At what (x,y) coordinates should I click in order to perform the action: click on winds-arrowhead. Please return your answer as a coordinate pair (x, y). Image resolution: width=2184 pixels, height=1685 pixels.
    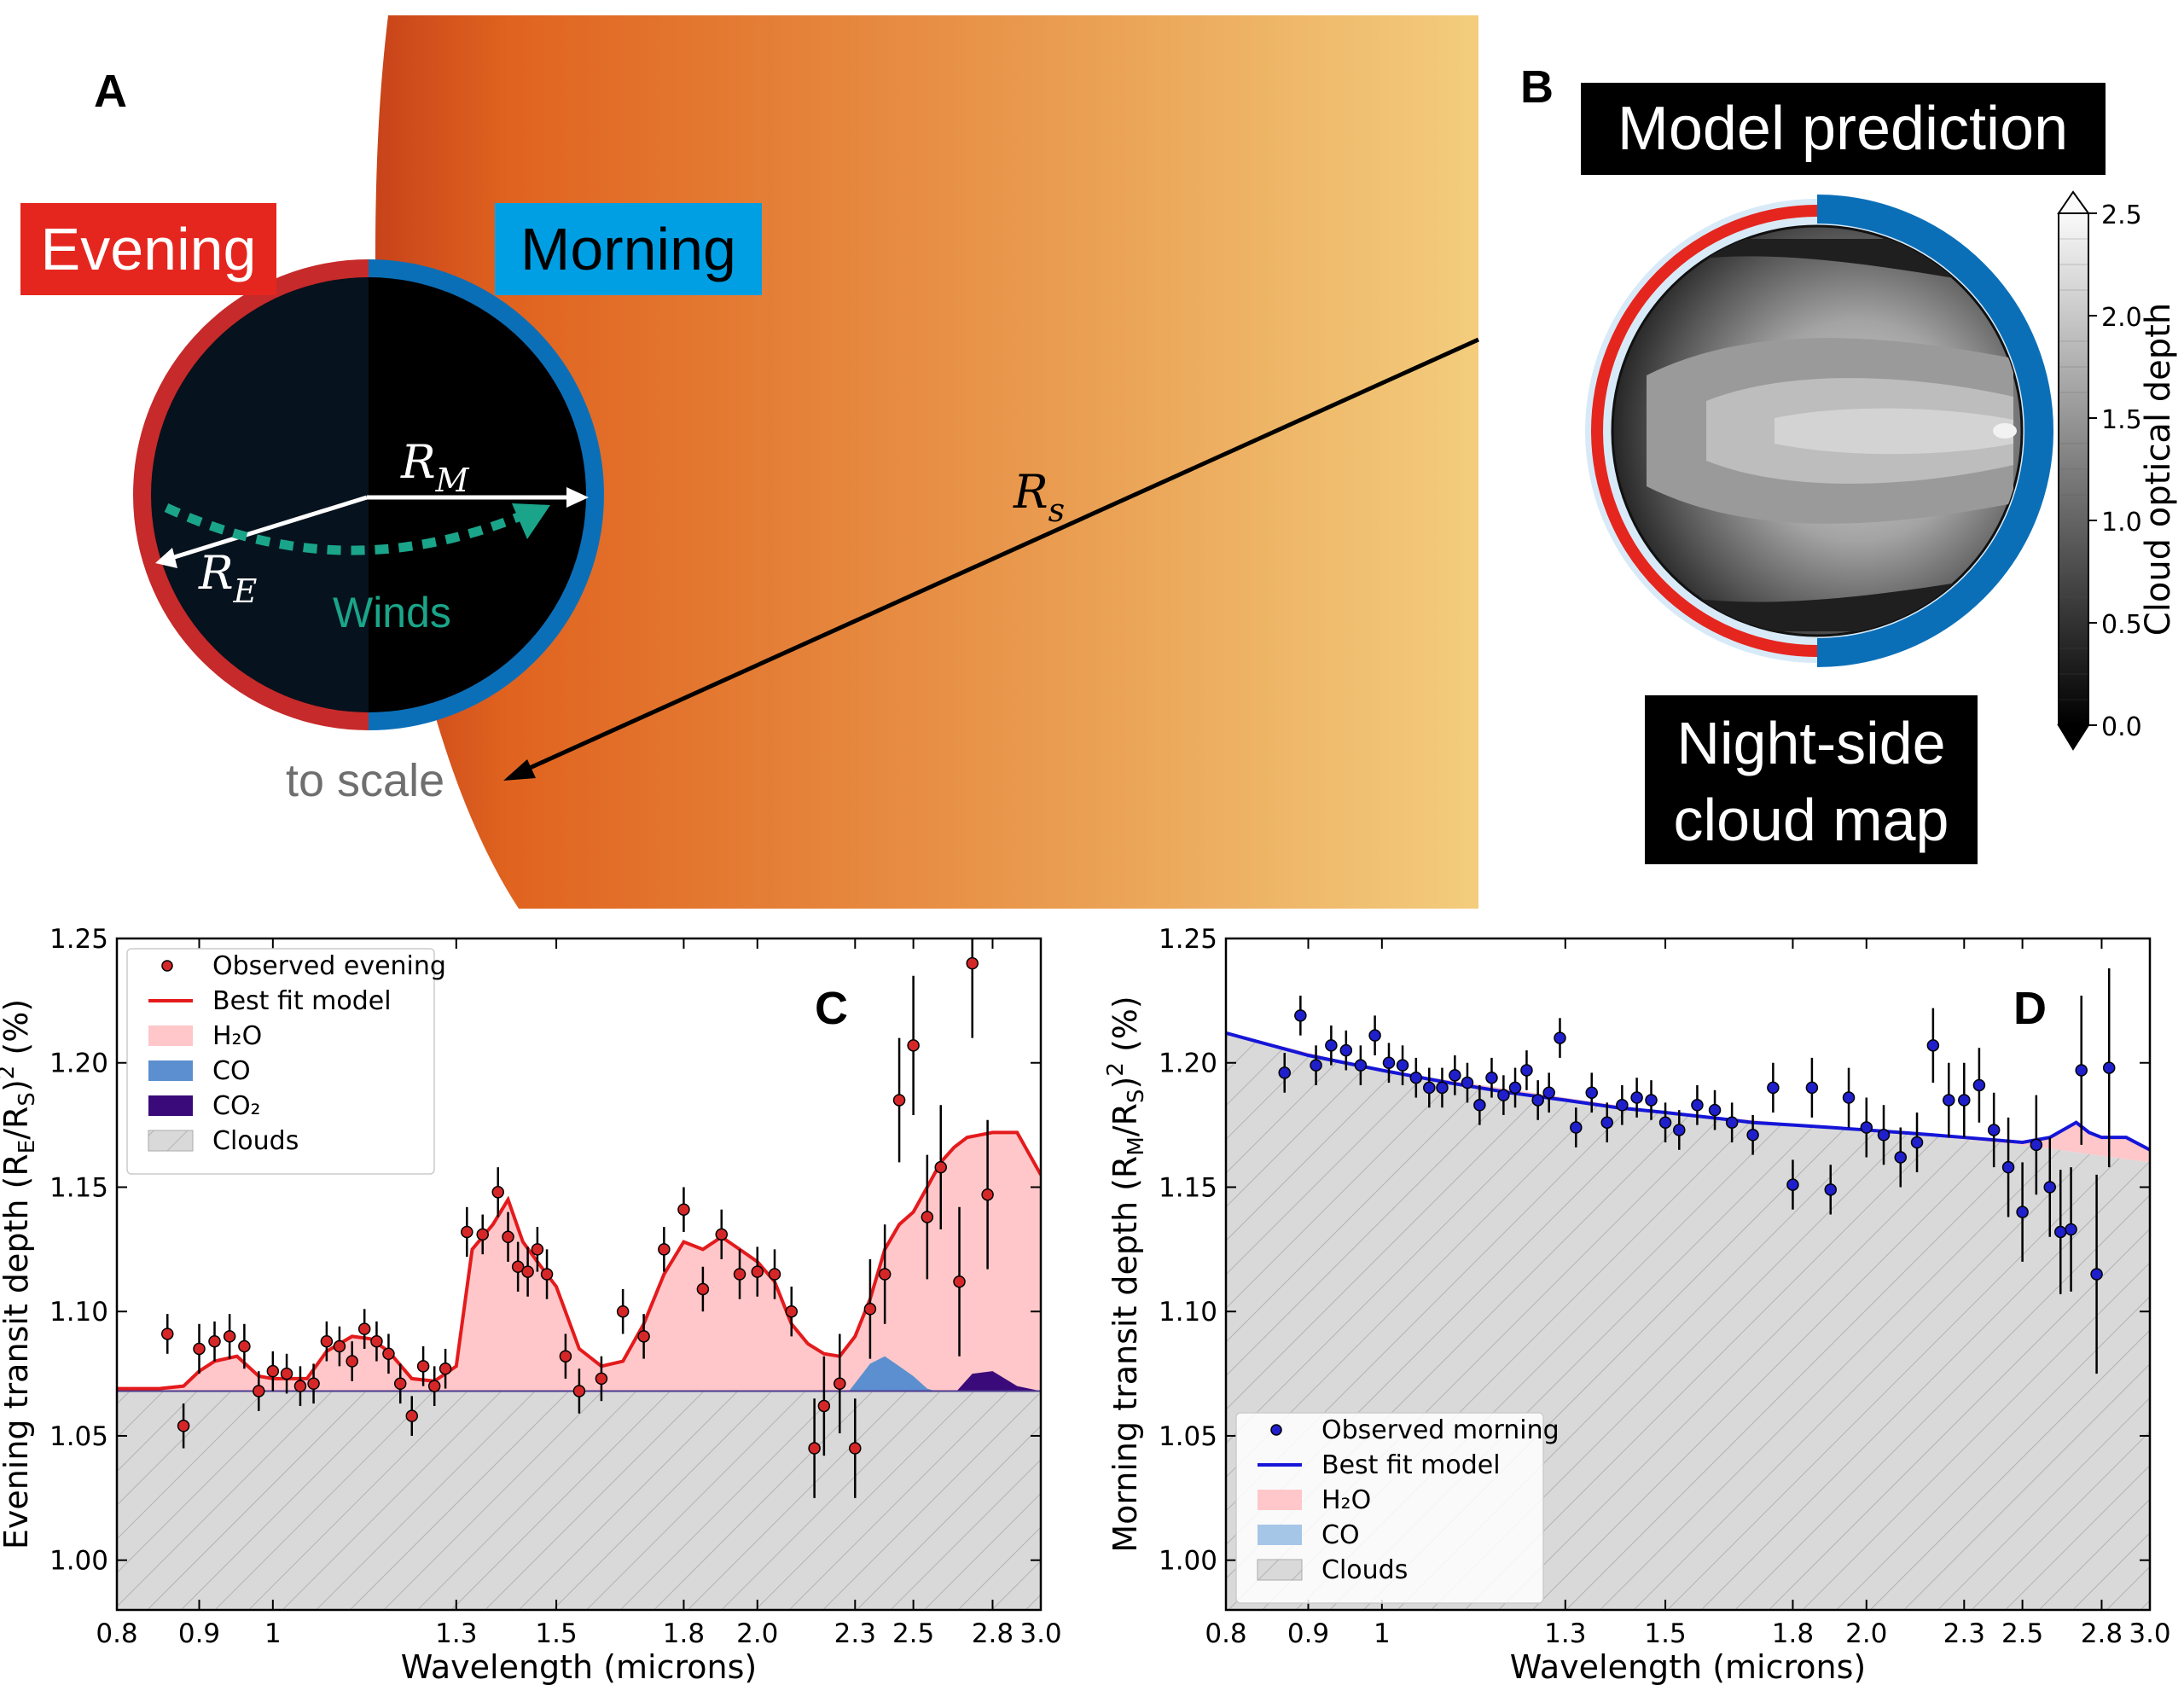
    Looking at the image, I should click on (531, 521).